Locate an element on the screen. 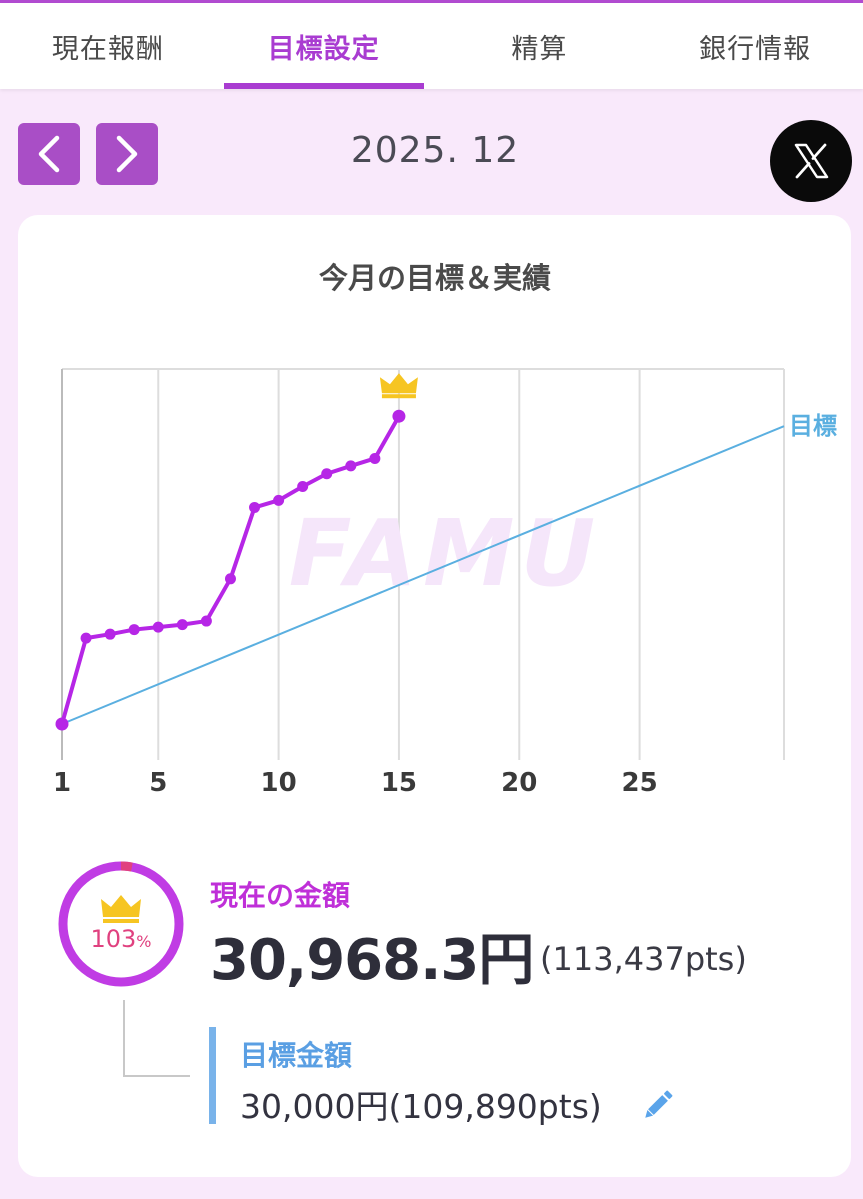 This screenshot has width=863, height=1199. ring-crown-icon is located at coordinates (121, 909).